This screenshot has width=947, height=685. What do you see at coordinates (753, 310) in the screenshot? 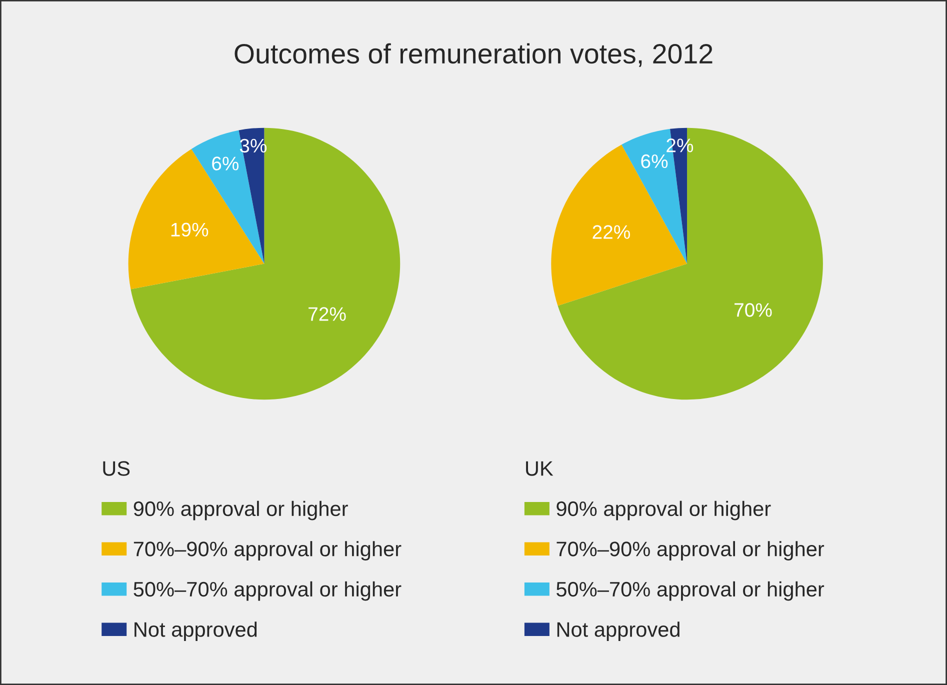
I see `data-label: 70%` at bounding box center [753, 310].